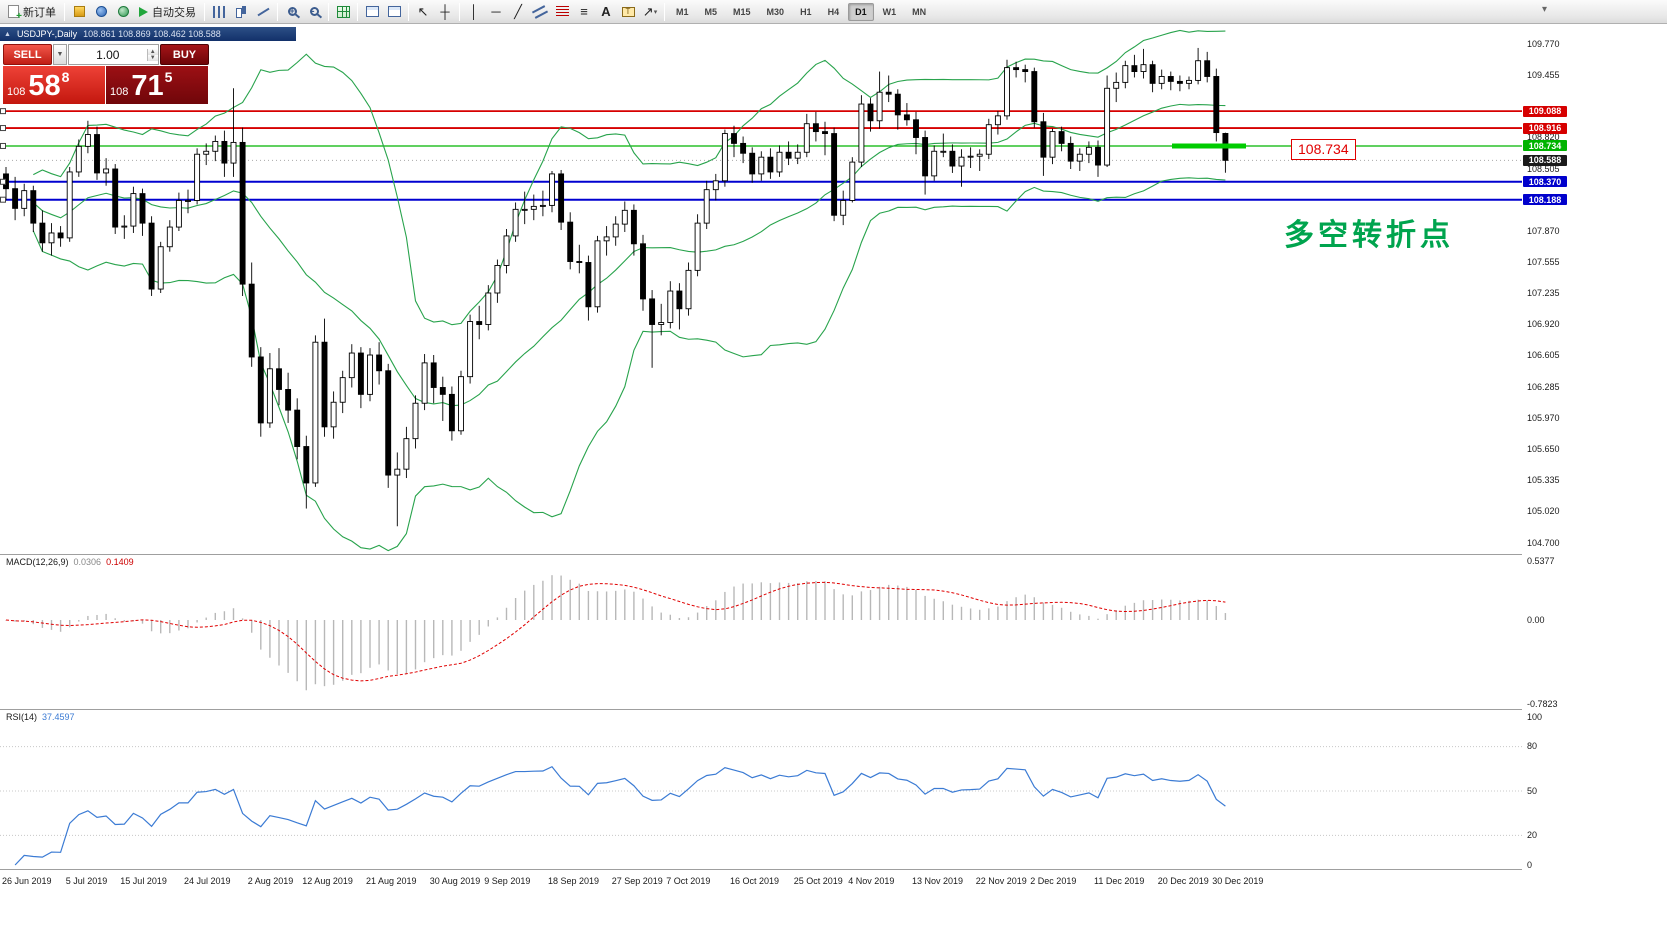 The height and width of the screenshot is (947, 1667). What do you see at coordinates (391, 881) in the screenshot?
I see `date-label: 21 Aug 2019` at bounding box center [391, 881].